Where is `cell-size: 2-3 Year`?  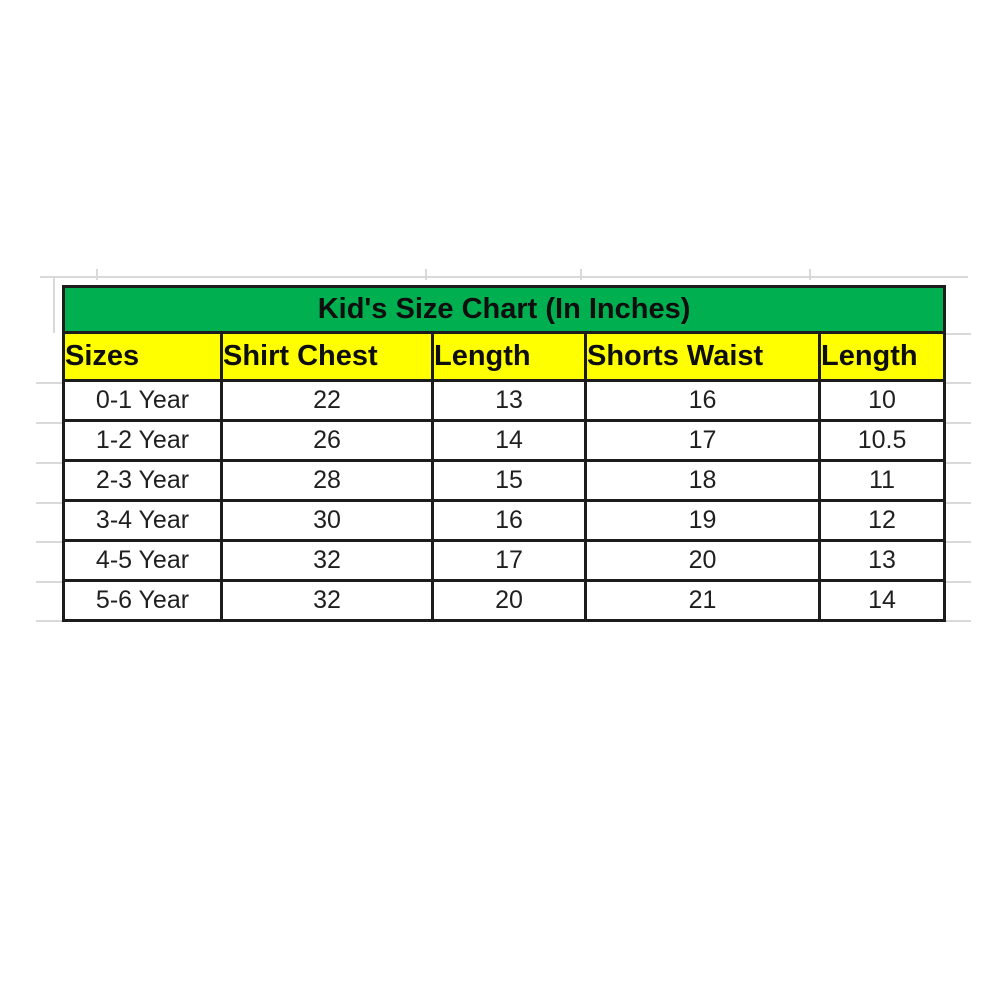
cell-size: 2-3 Year is located at coordinates (142, 480).